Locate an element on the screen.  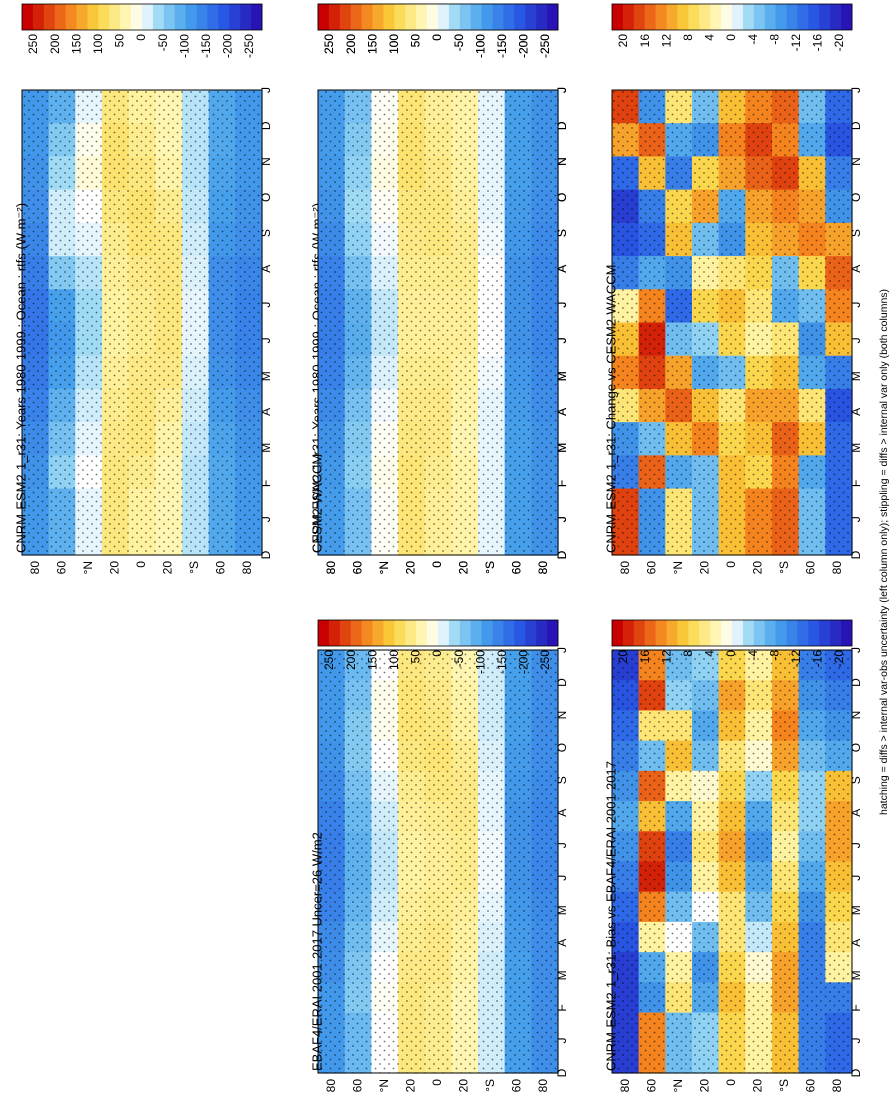
colorbar-tick-label: -50 is located at coordinates (459, 659).